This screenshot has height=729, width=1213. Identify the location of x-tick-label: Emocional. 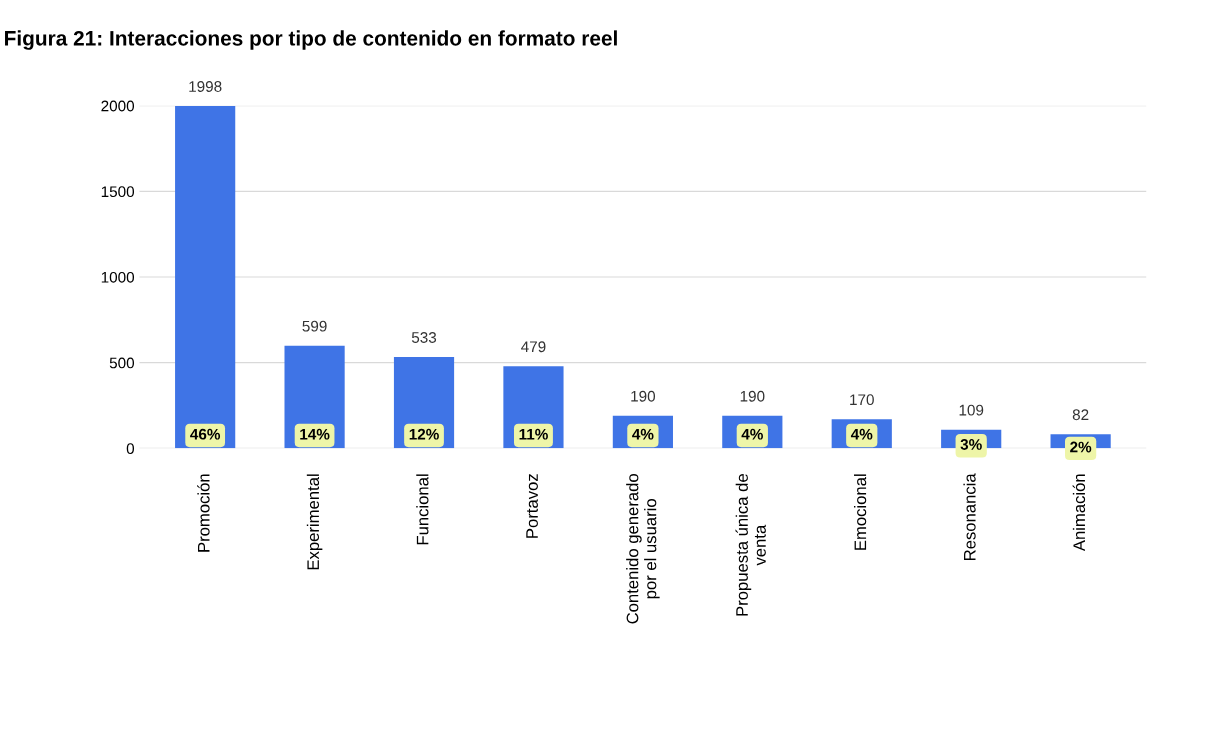
(860, 512).